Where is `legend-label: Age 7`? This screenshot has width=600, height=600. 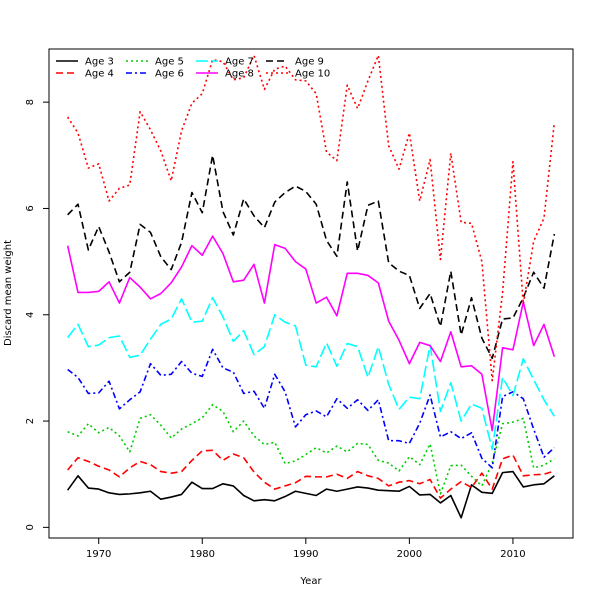 legend-label: Age 7 is located at coordinates (239, 62).